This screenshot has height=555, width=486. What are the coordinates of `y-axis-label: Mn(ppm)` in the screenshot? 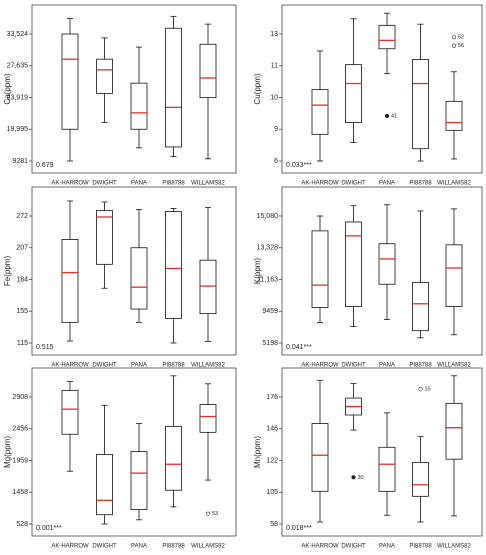 It's located at (257, 452).